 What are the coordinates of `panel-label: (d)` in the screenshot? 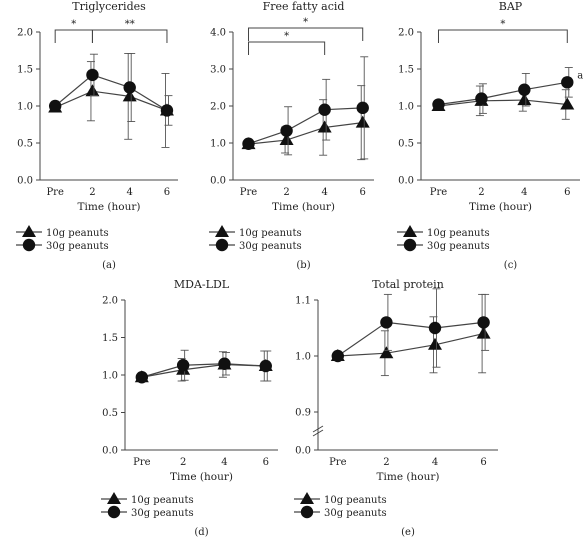 It's located at (201, 532).